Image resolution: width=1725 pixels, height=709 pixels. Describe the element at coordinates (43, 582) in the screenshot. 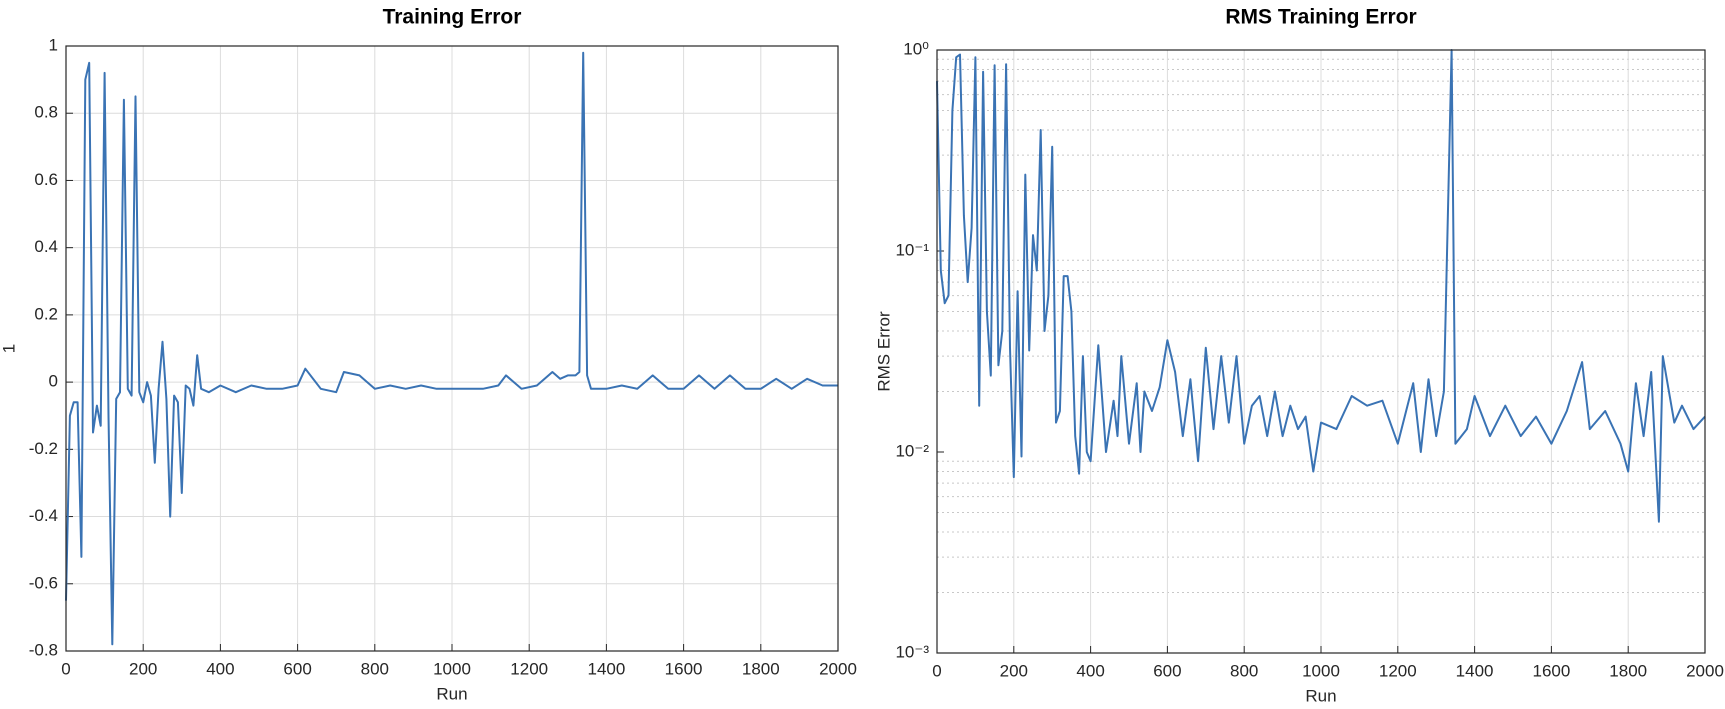

I see `y-tick-label: -0.6` at that location.